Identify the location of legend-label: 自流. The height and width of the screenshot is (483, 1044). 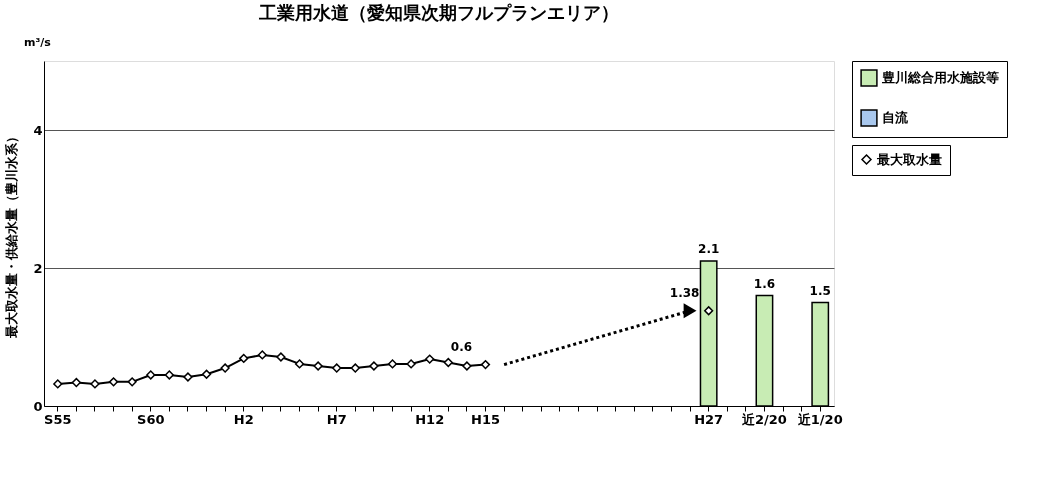
(895, 117).